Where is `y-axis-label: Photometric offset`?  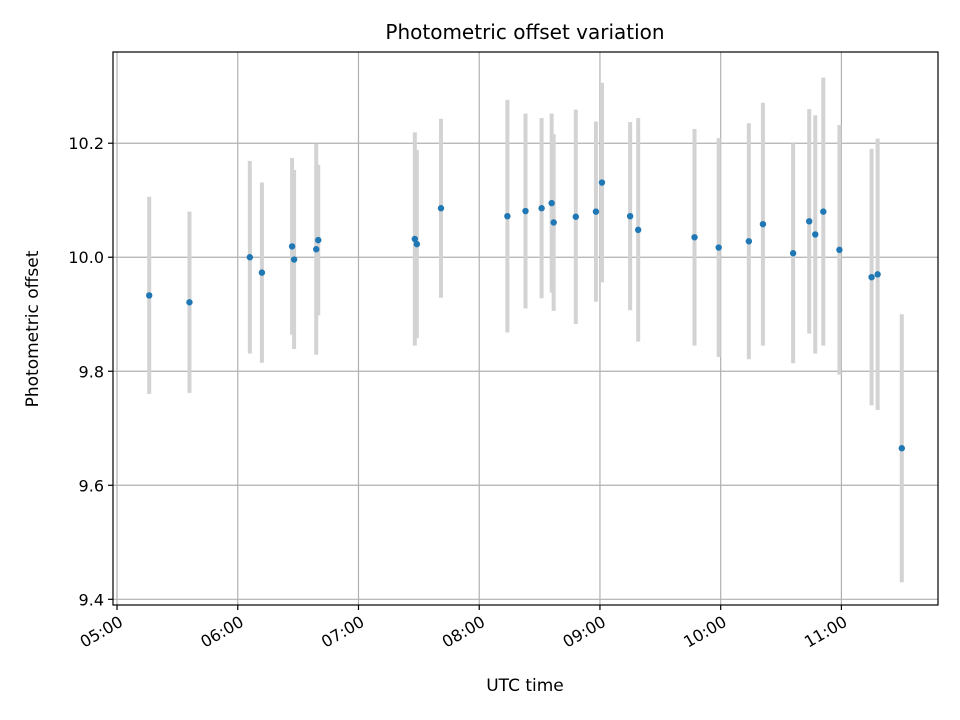 y-axis-label: Photometric offset is located at coordinates (33, 328).